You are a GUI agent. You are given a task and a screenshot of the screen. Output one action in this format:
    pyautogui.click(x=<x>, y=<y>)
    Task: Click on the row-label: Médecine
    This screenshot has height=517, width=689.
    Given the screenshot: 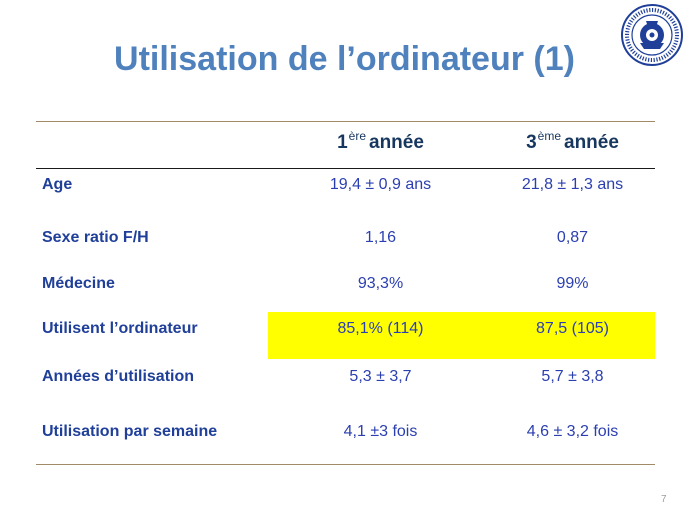 What is the action you would take?
    pyautogui.click(x=78, y=283)
    